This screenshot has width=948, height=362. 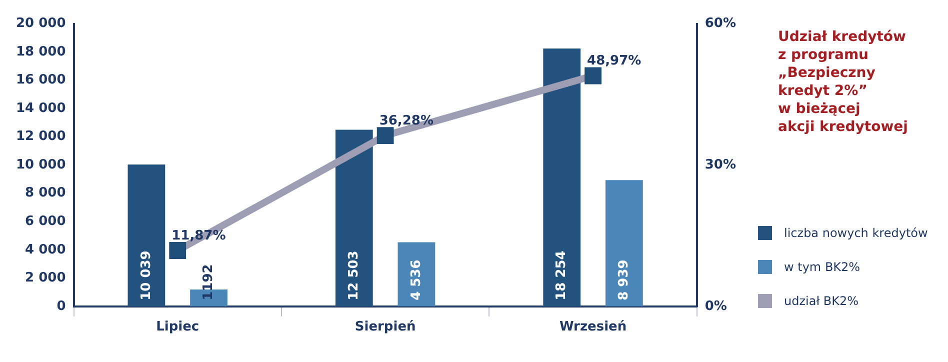 I want to click on y2-tick-label: 60%, so click(x=720, y=24).